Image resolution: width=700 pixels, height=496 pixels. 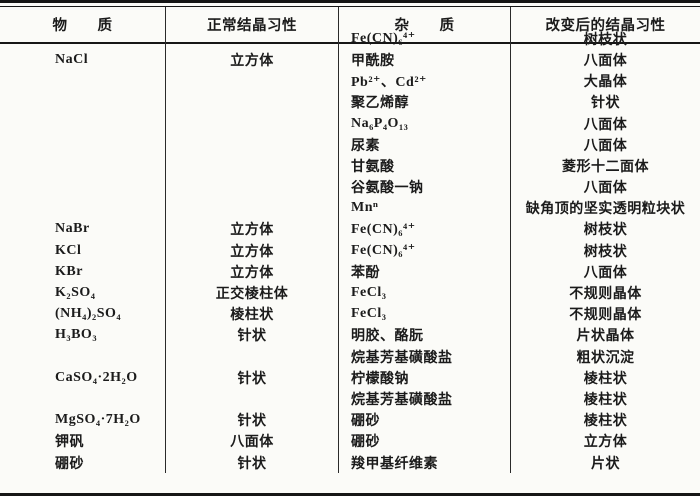 I want to click on cell-normal-habit: 正交棱柱体, so click(x=251, y=293).